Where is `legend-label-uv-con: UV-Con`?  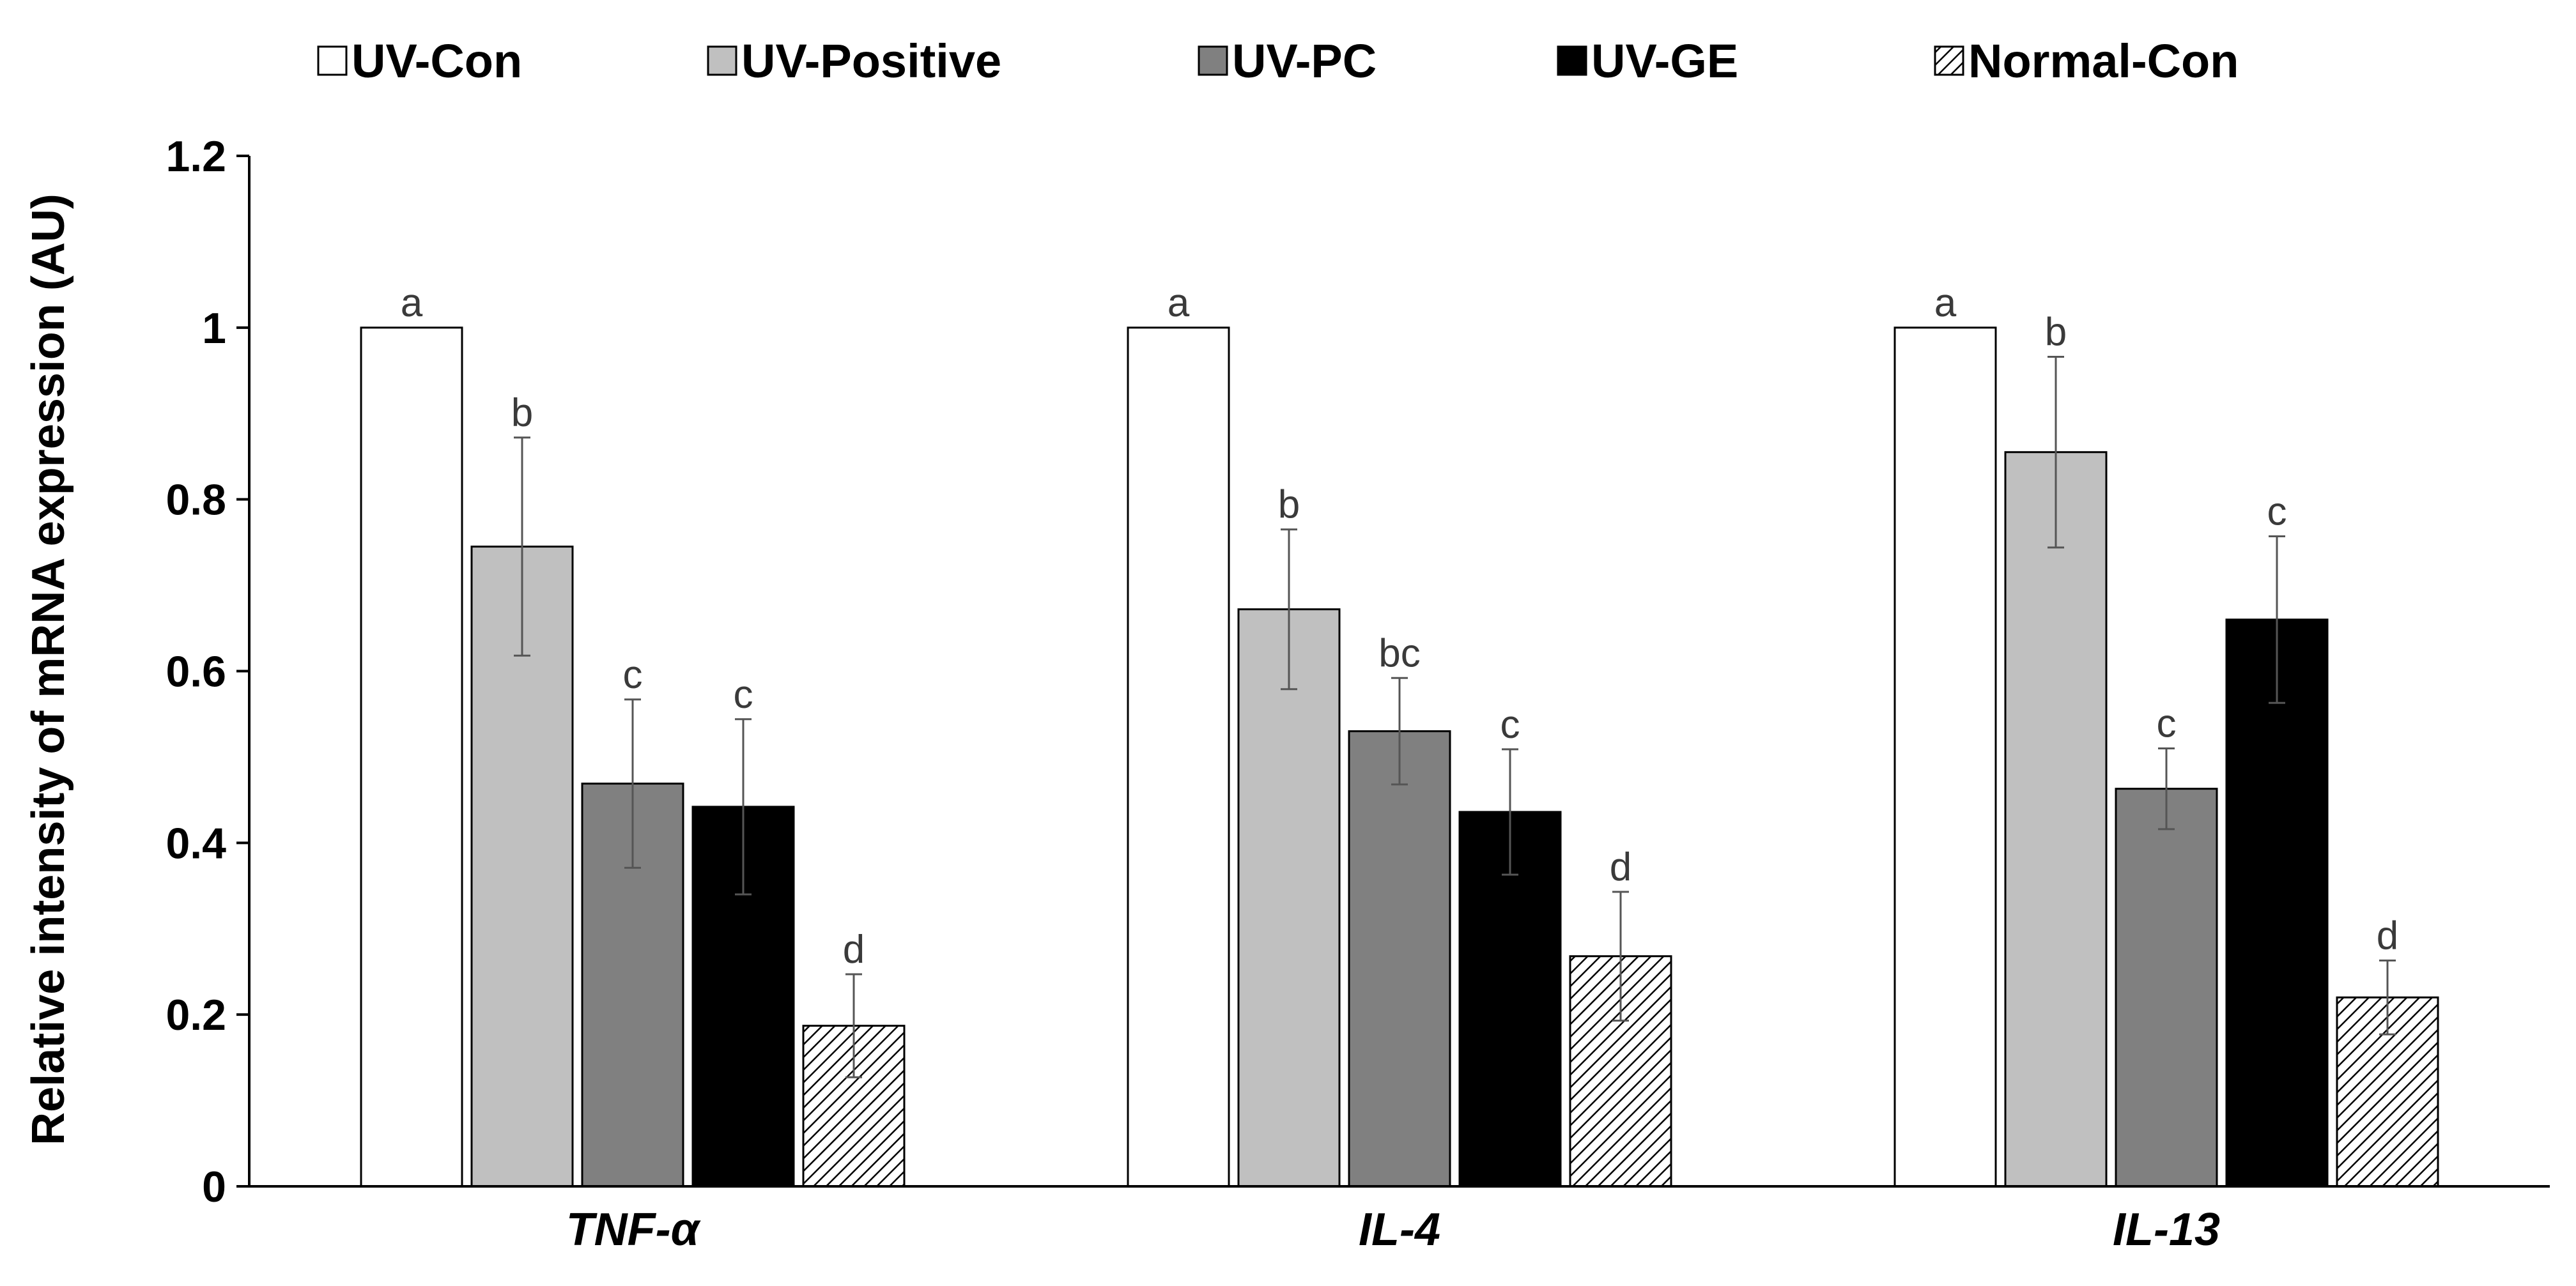
legend-label-uv-con: UV-Con is located at coordinates (436, 61).